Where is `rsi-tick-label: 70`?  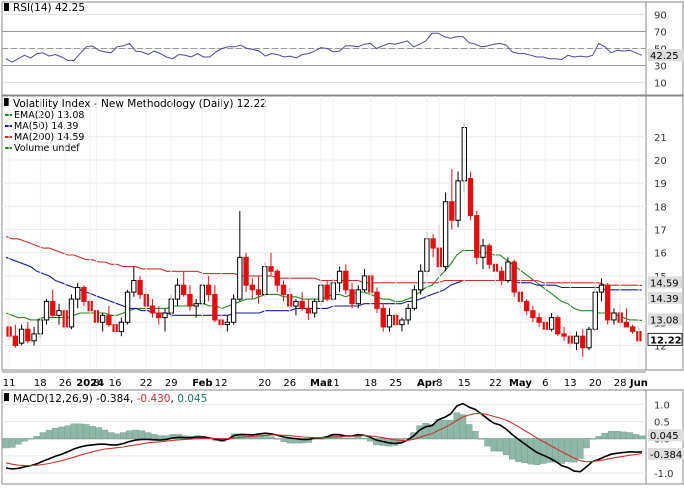 rsi-tick-label: 70 is located at coordinates (660, 33).